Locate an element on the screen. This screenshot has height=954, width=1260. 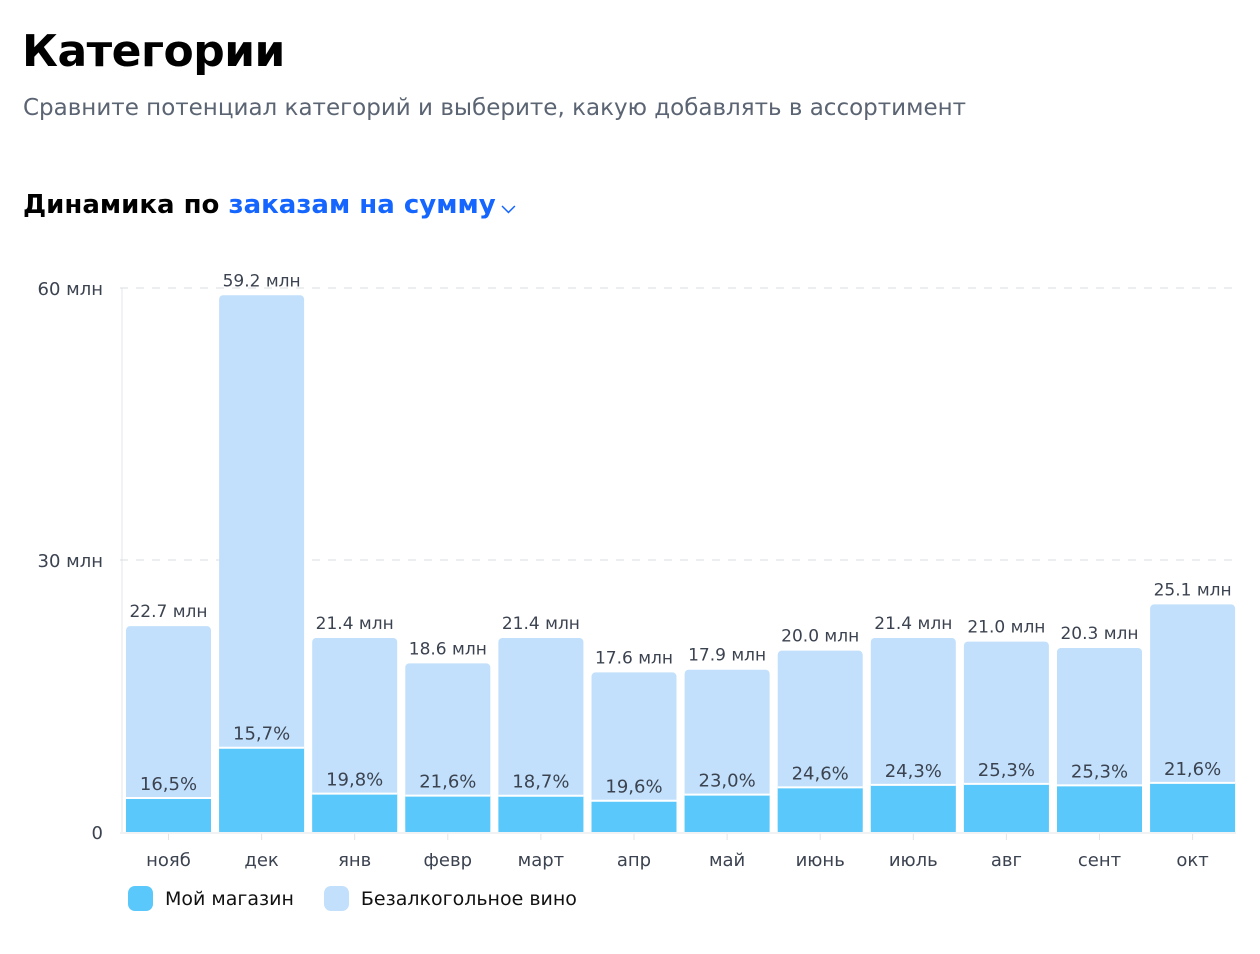
x-tick-label: июль is located at coordinates (913, 860).